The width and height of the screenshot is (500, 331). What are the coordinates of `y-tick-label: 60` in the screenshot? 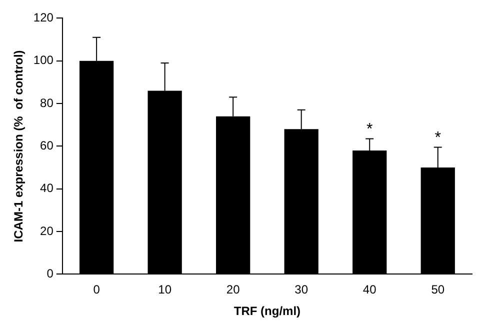 It's located at (47, 145).